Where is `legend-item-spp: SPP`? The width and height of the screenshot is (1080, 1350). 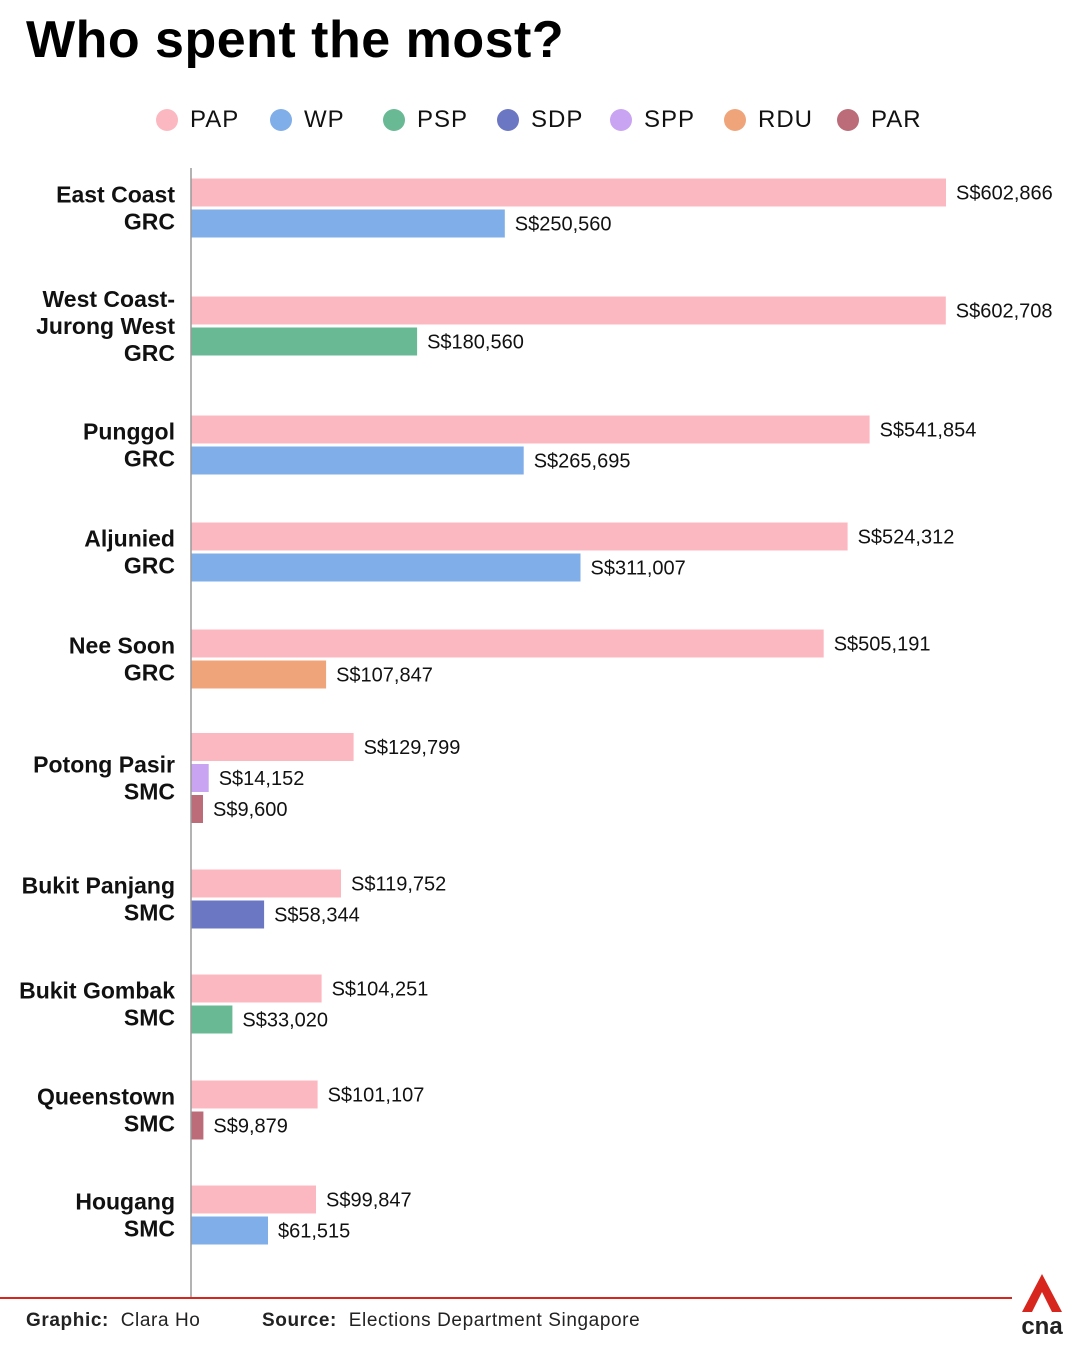
legend-item-spp: SPP is located at coordinates (652, 120).